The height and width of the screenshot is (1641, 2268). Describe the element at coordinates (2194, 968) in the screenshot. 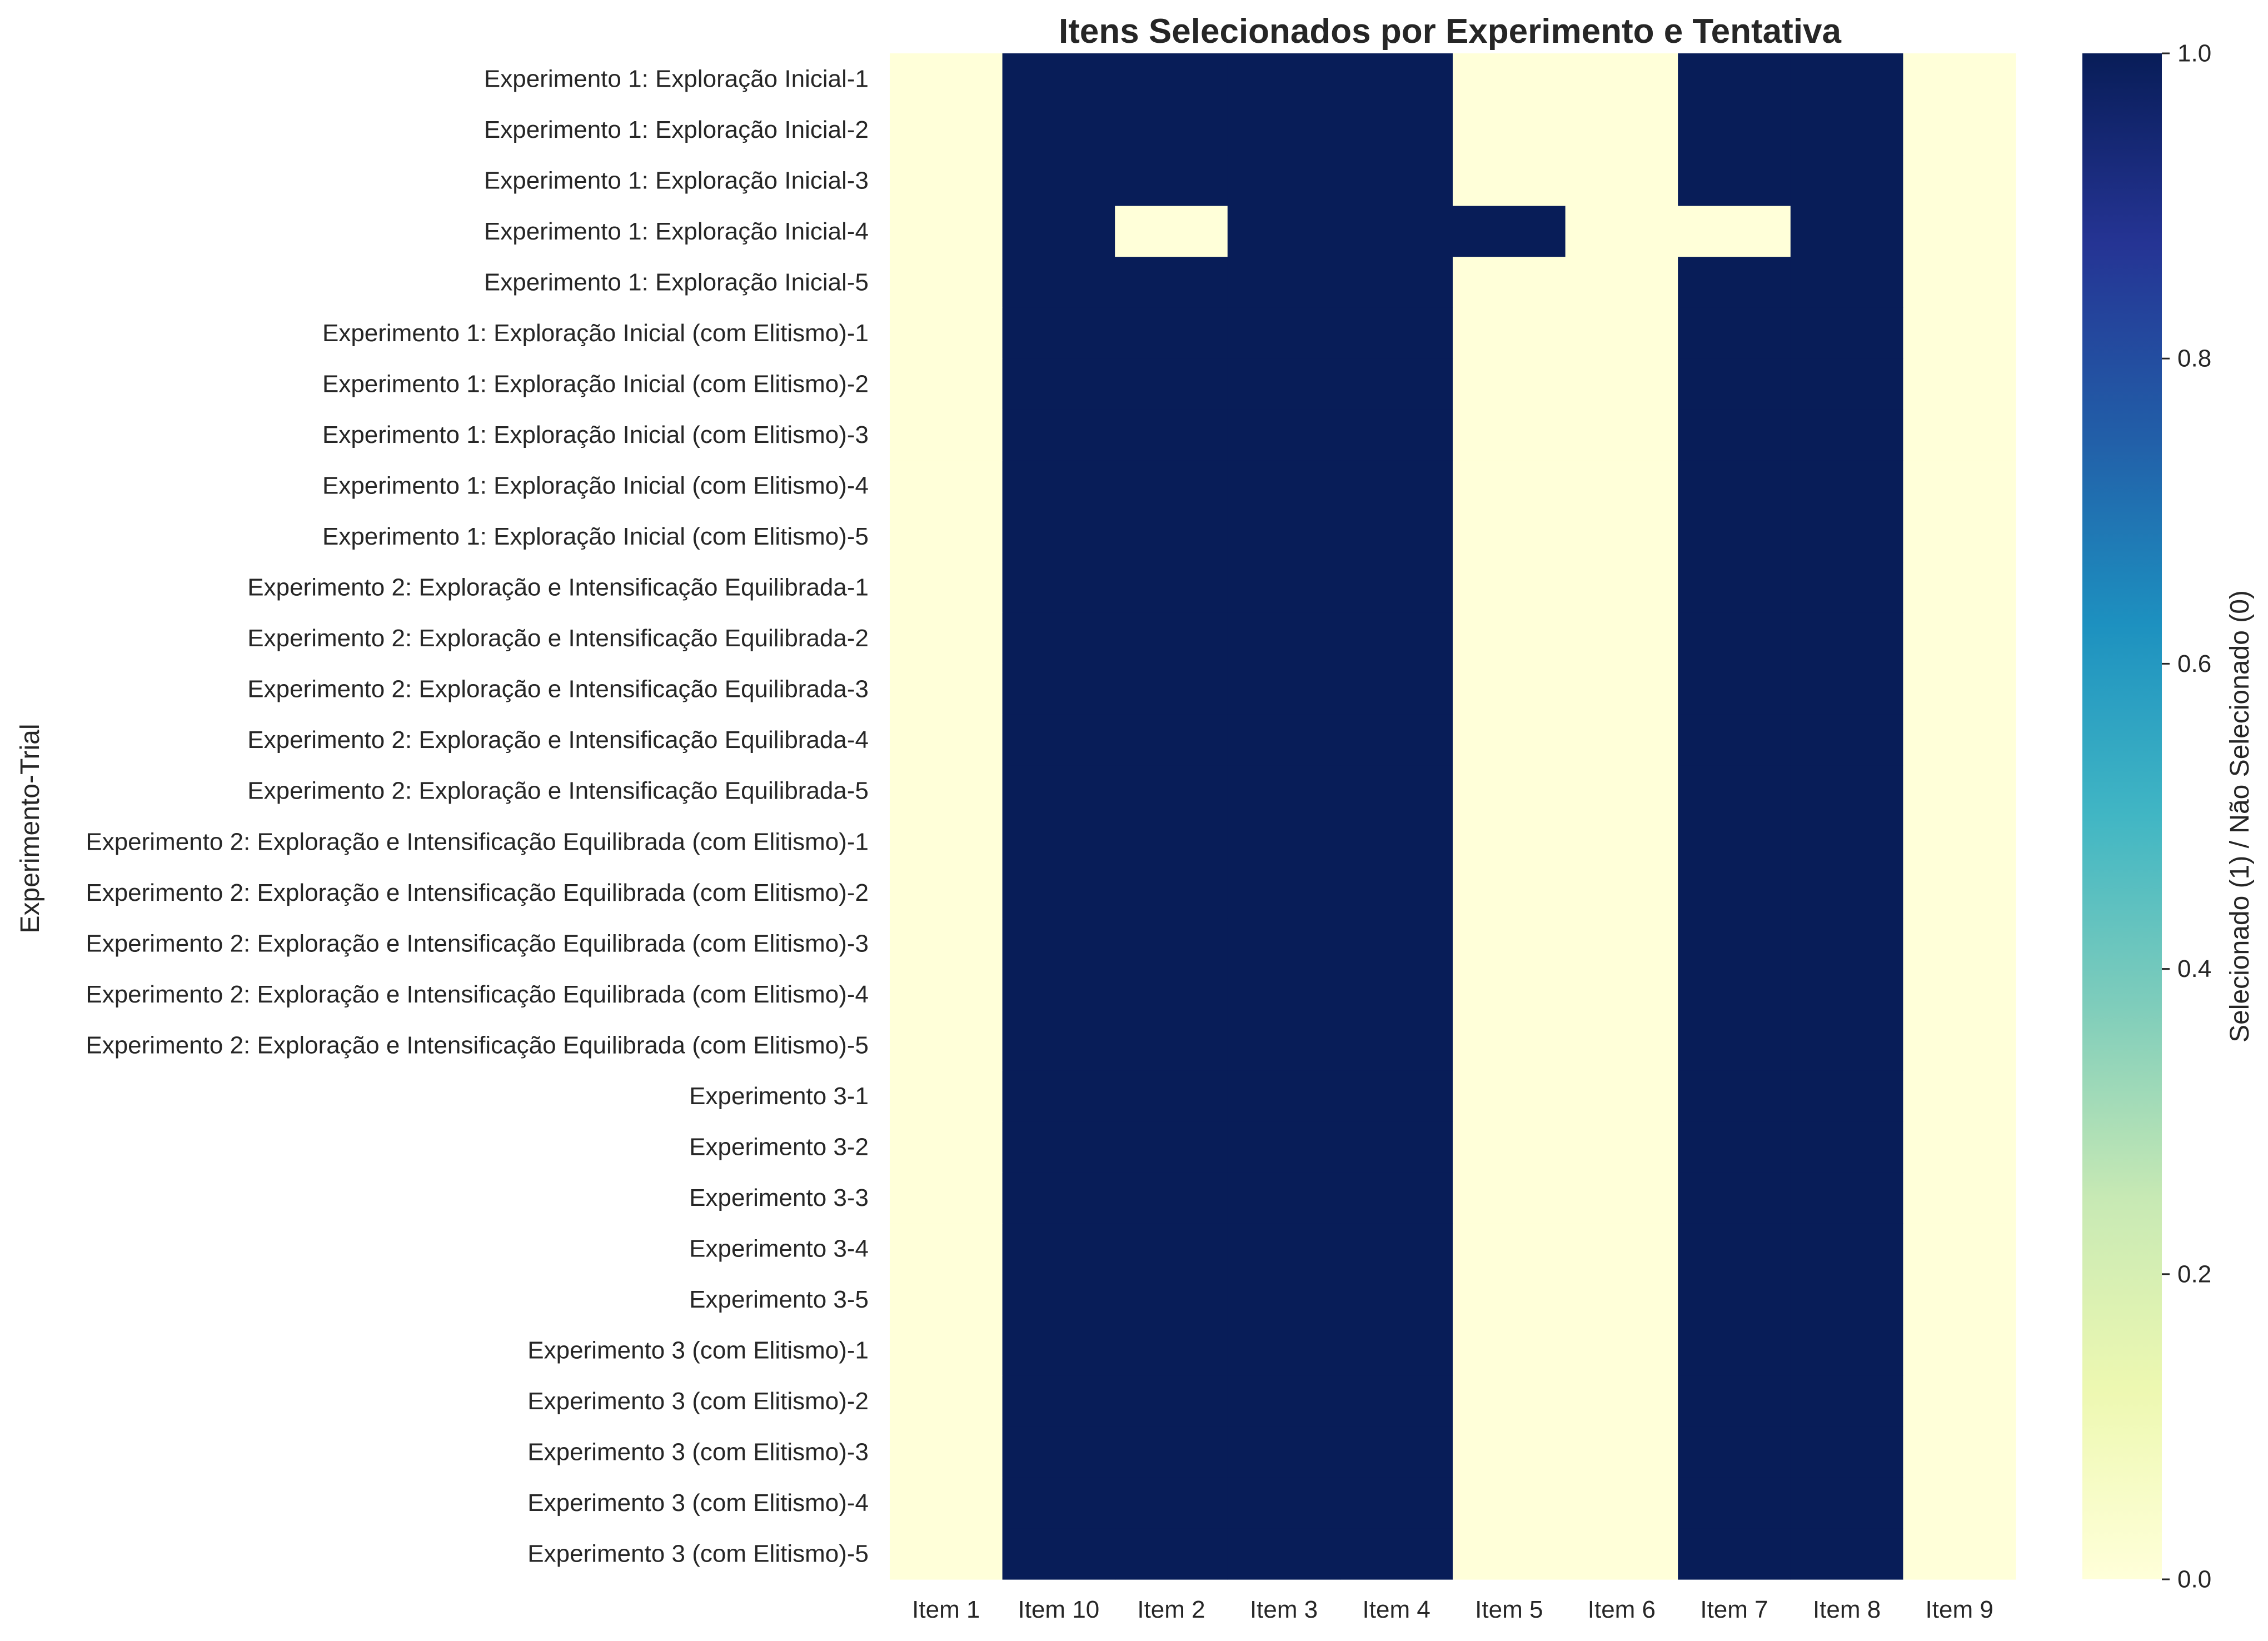

I see `colorbar-tick-label: 0.4` at that location.